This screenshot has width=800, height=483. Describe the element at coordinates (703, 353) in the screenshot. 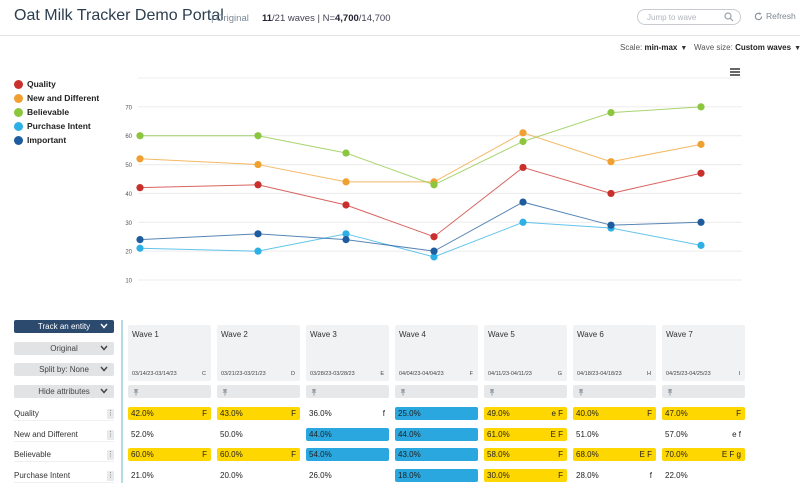

I see `wave-header-7: Wave 7 04/25/23-04/25/23 I` at that location.